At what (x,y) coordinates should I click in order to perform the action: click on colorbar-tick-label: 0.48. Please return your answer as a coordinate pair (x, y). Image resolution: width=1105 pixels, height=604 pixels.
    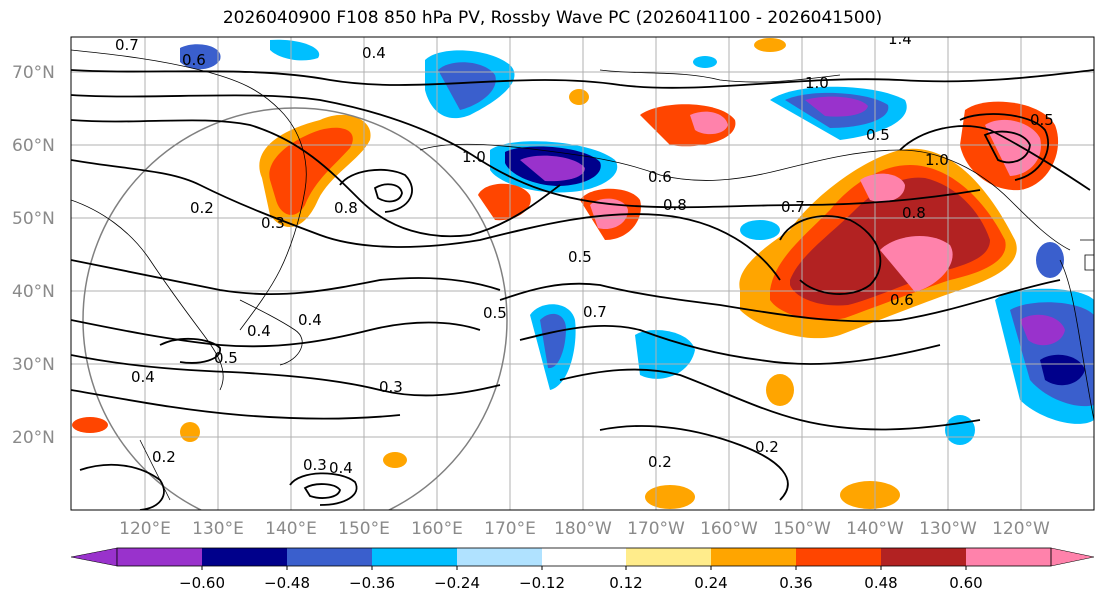
    Looking at the image, I should click on (880, 583).